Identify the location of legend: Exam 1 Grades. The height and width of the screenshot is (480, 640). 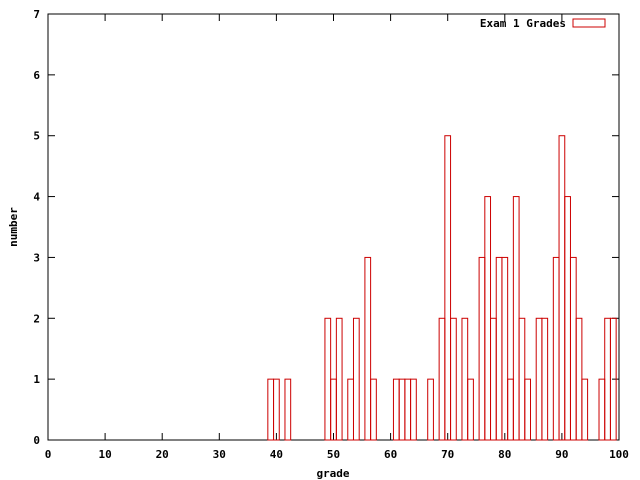
(543, 23).